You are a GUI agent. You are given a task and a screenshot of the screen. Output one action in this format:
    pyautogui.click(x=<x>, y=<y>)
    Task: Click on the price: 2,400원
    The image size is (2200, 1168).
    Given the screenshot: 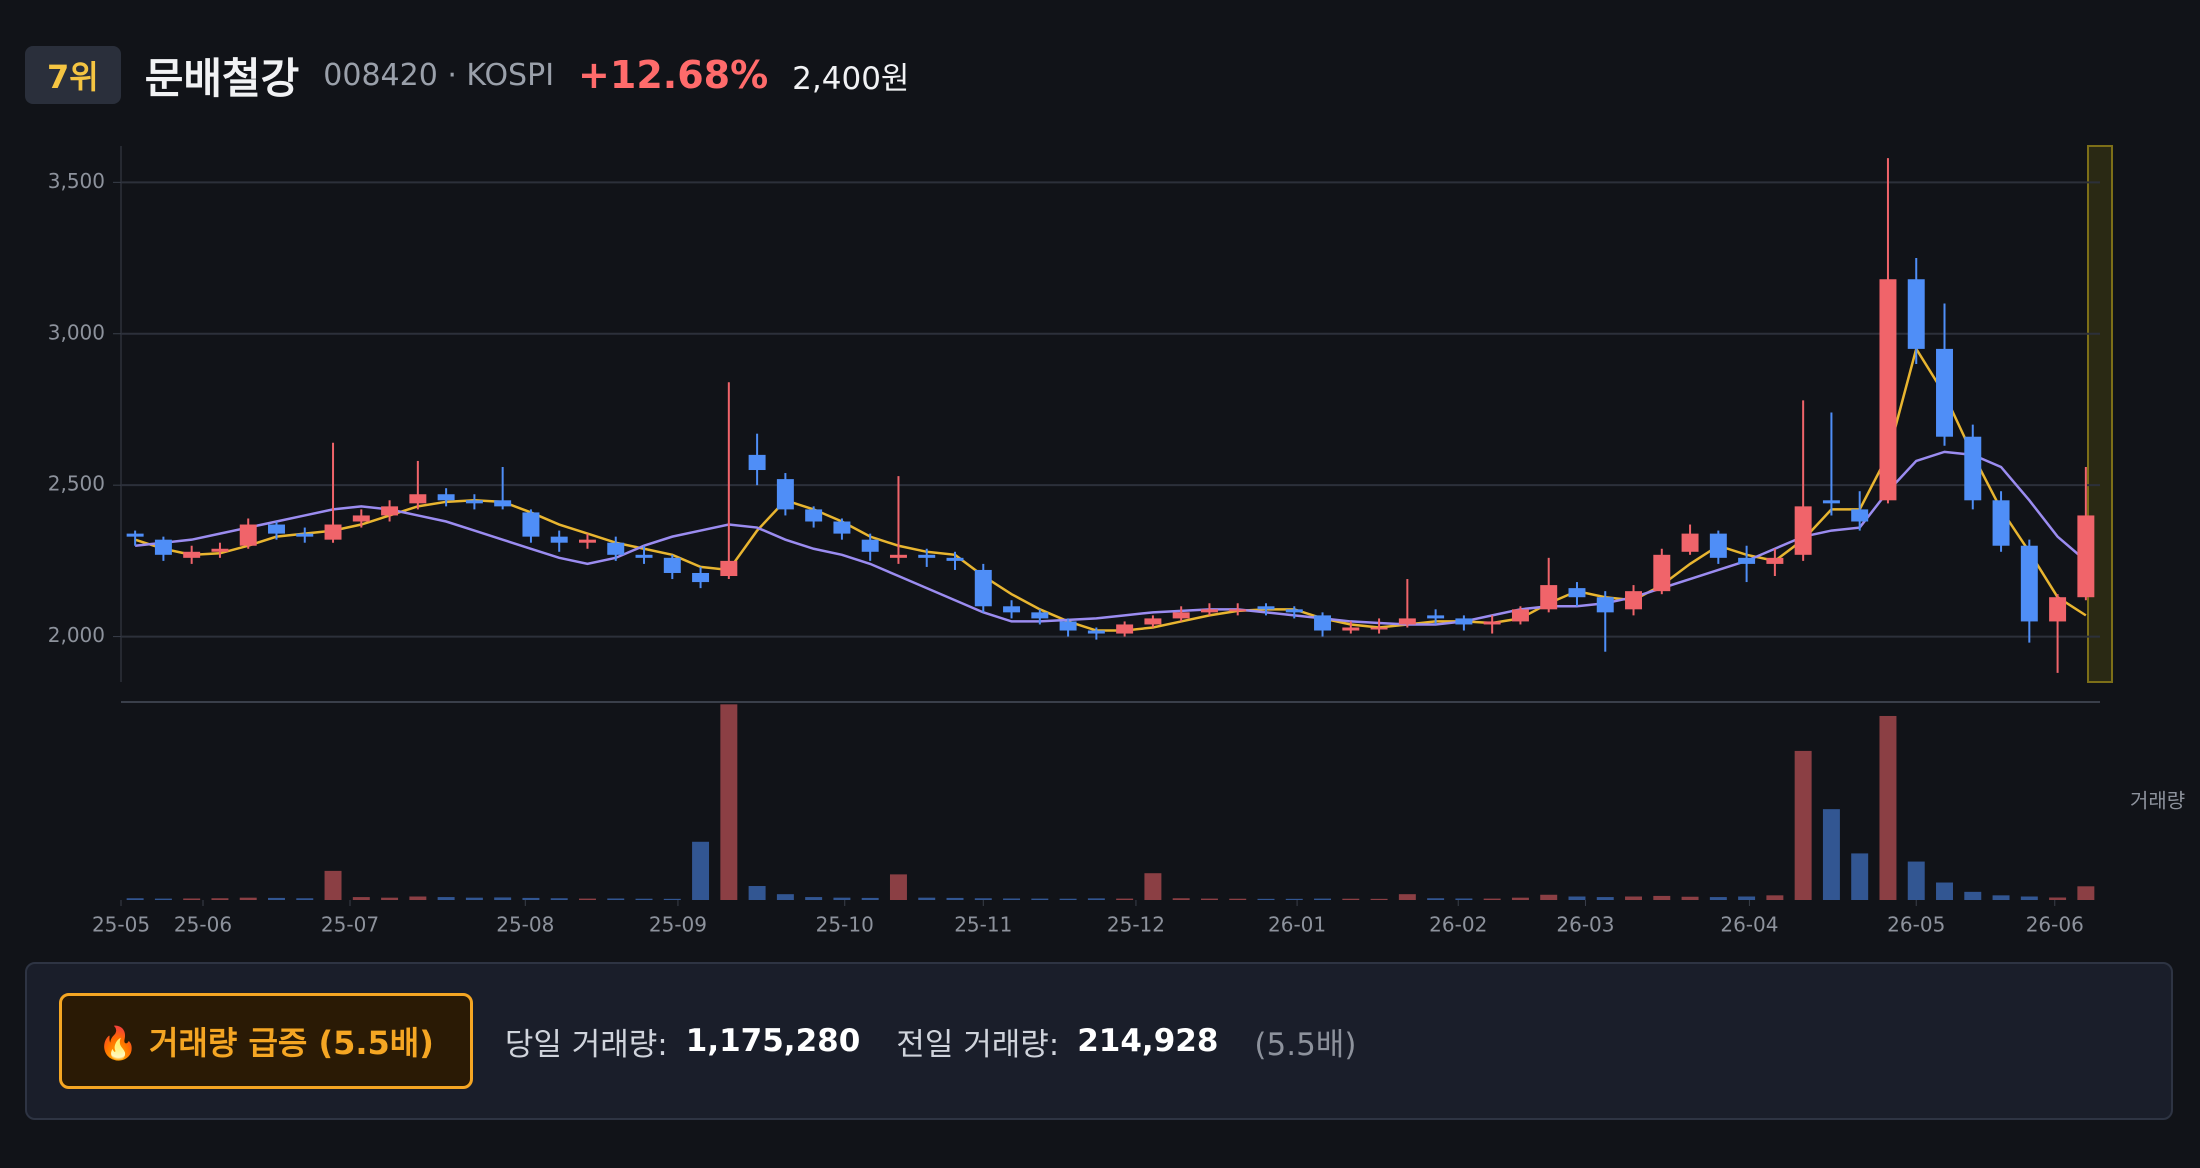 What is the action you would take?
    pyautogui.click(x=851, y=78)
    